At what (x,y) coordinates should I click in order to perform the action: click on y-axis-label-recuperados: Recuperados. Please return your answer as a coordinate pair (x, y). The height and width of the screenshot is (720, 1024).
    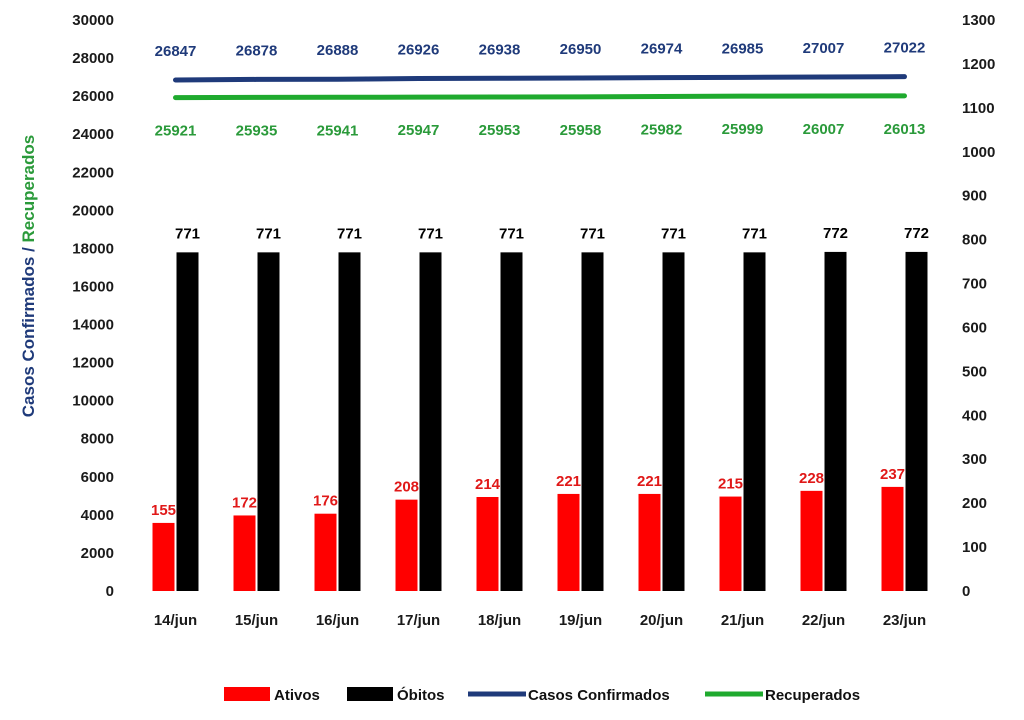
    Looking at the image, I should click on (28, 189).